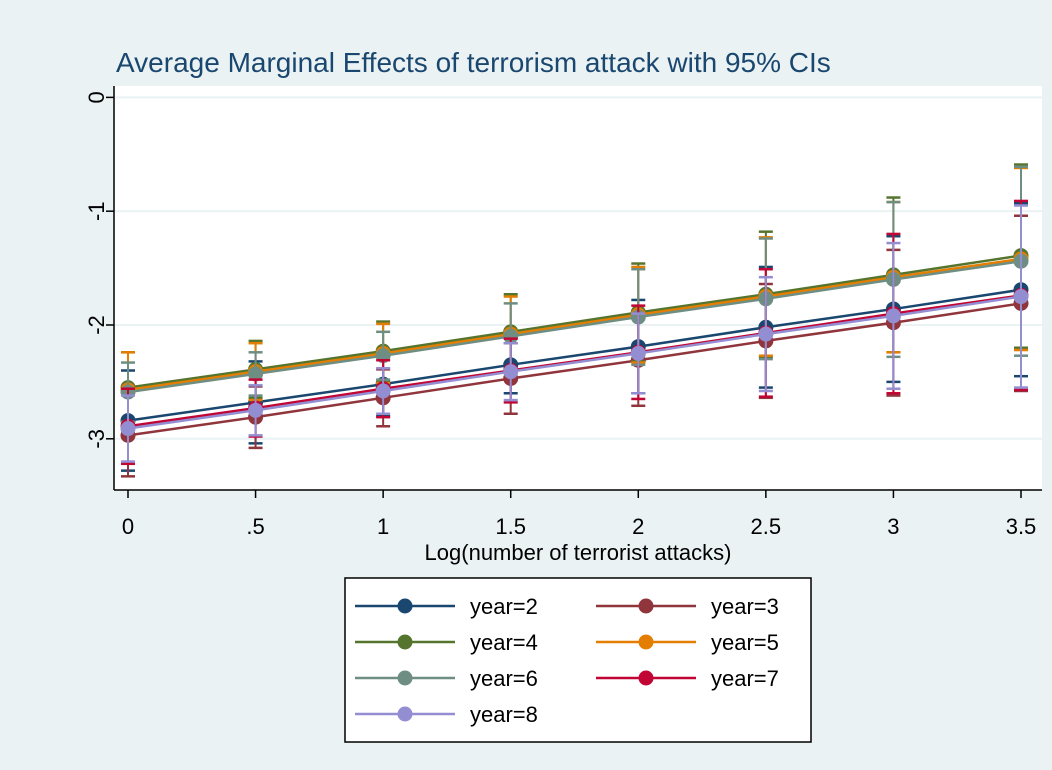 The image size is (1052, 770). What do you see at coordinates (893, 526) in the screenshot?
I see `x-tick-label: 3` at bounding box center [893, 526].